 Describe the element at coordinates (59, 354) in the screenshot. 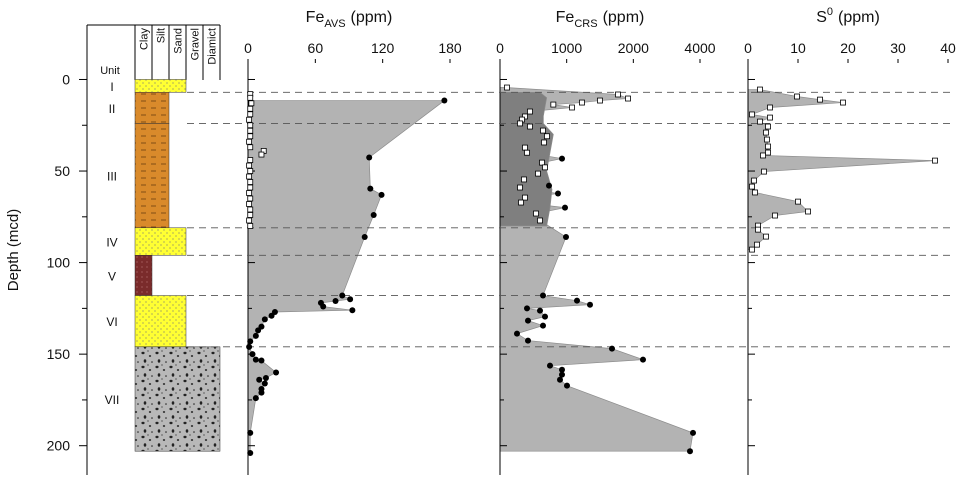

I see `y-tick-label: 150` at that location.